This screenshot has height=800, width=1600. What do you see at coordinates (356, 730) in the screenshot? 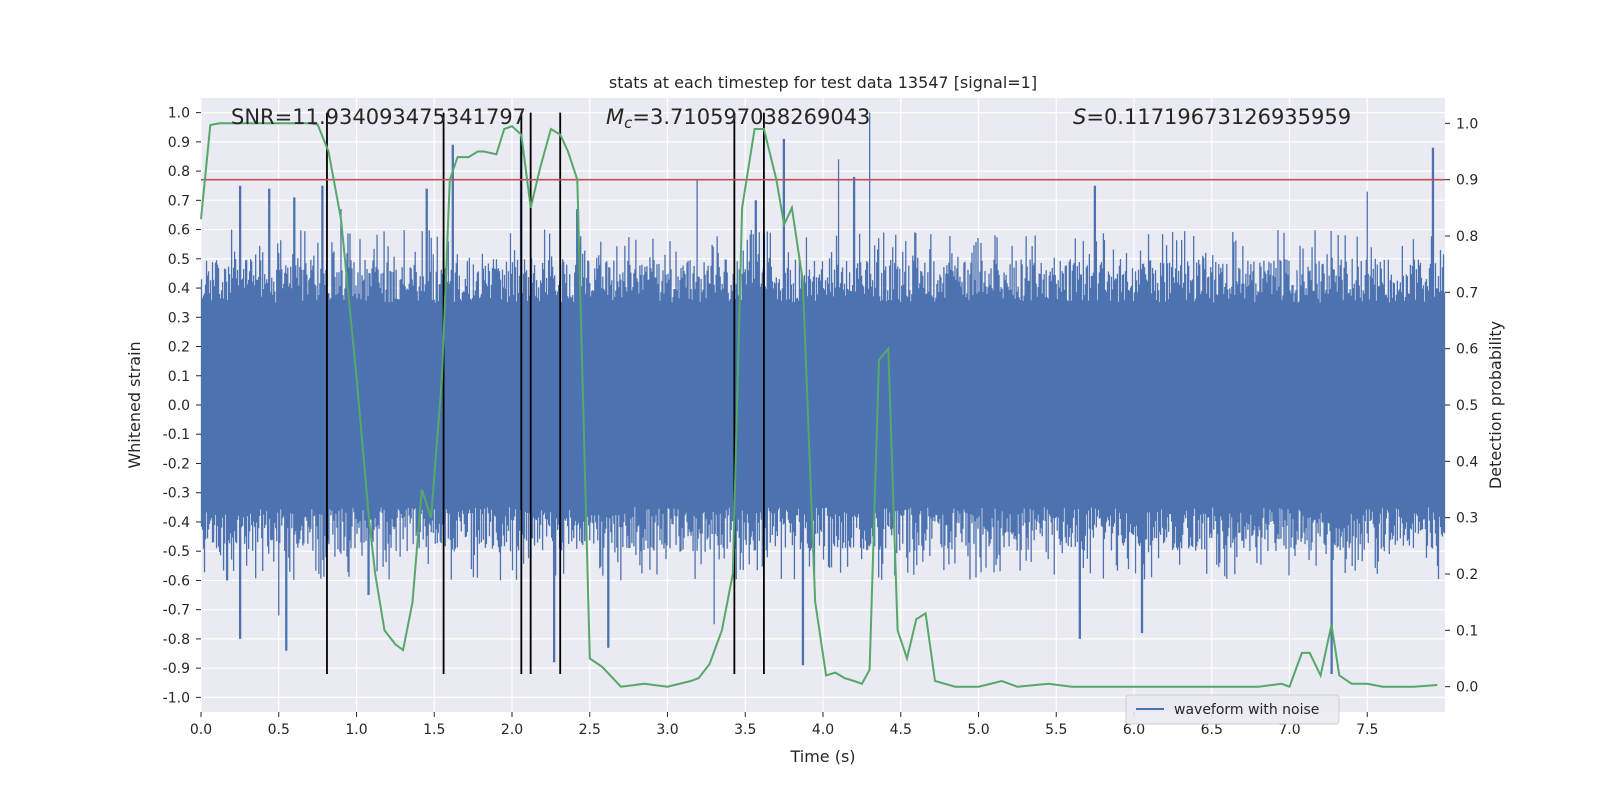
I see `x-tick-label: 1.0` at bounding box center [356, 730].